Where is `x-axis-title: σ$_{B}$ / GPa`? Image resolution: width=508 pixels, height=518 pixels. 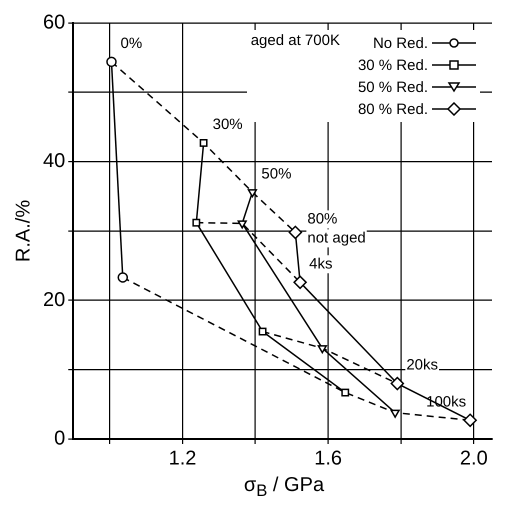
x-axis-title: σ$_{B}$ / GPa is located at coordinates (284, 487).